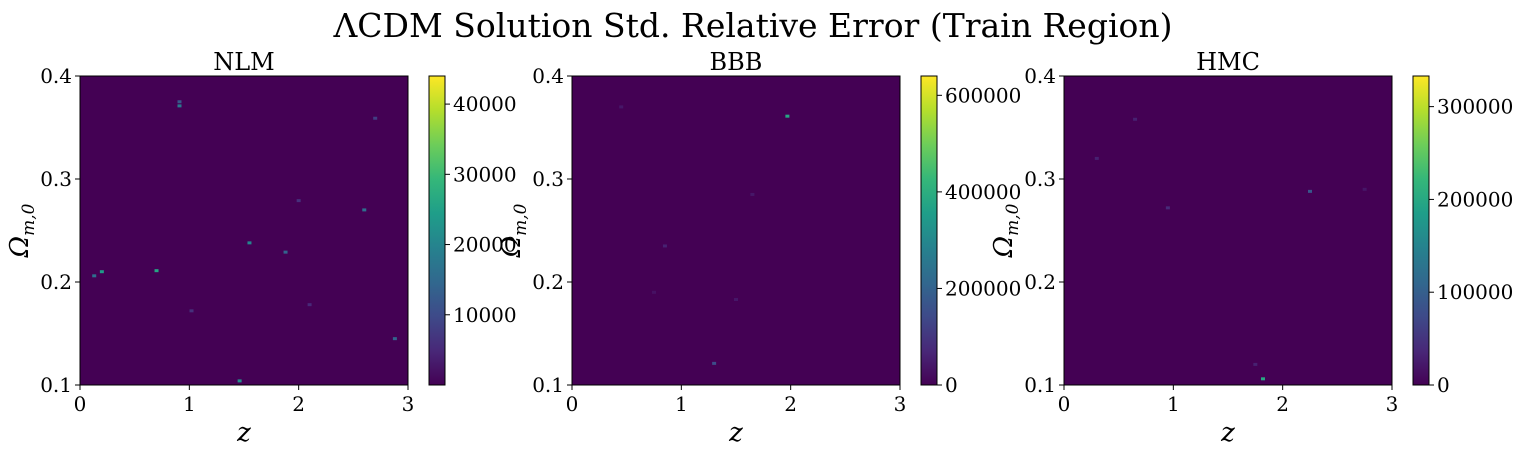 The width and height of the screenshot is (1513, 455). I want to click on panel-title: NLM, so click(244, 62).